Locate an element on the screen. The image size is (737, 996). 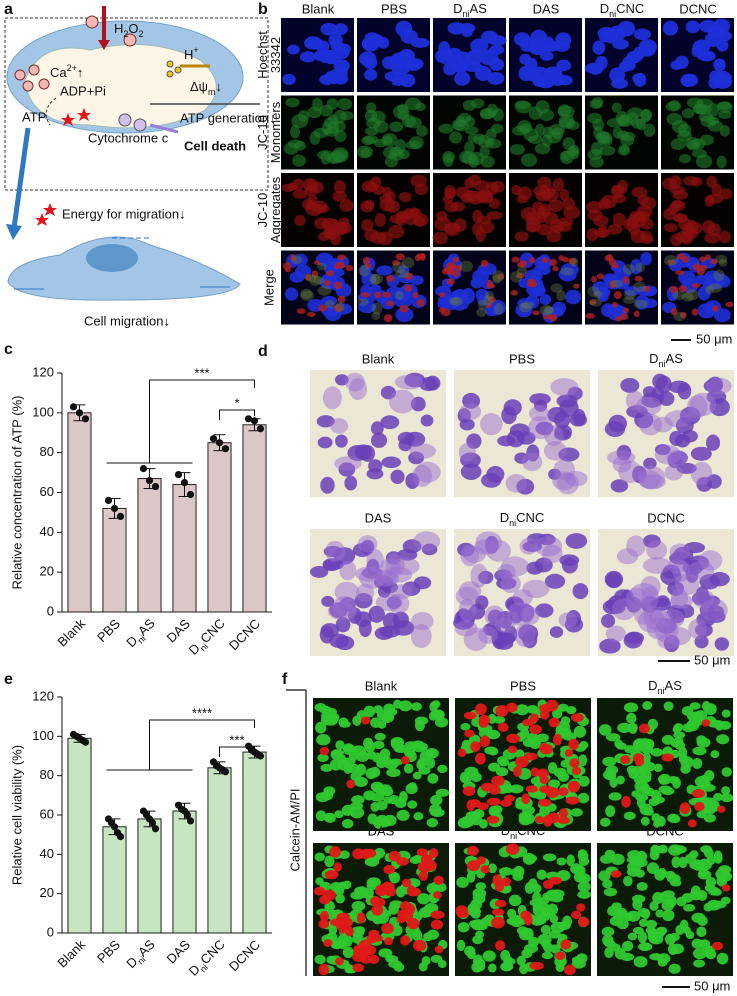
panel-label: b is located at coordinates (263, 9).